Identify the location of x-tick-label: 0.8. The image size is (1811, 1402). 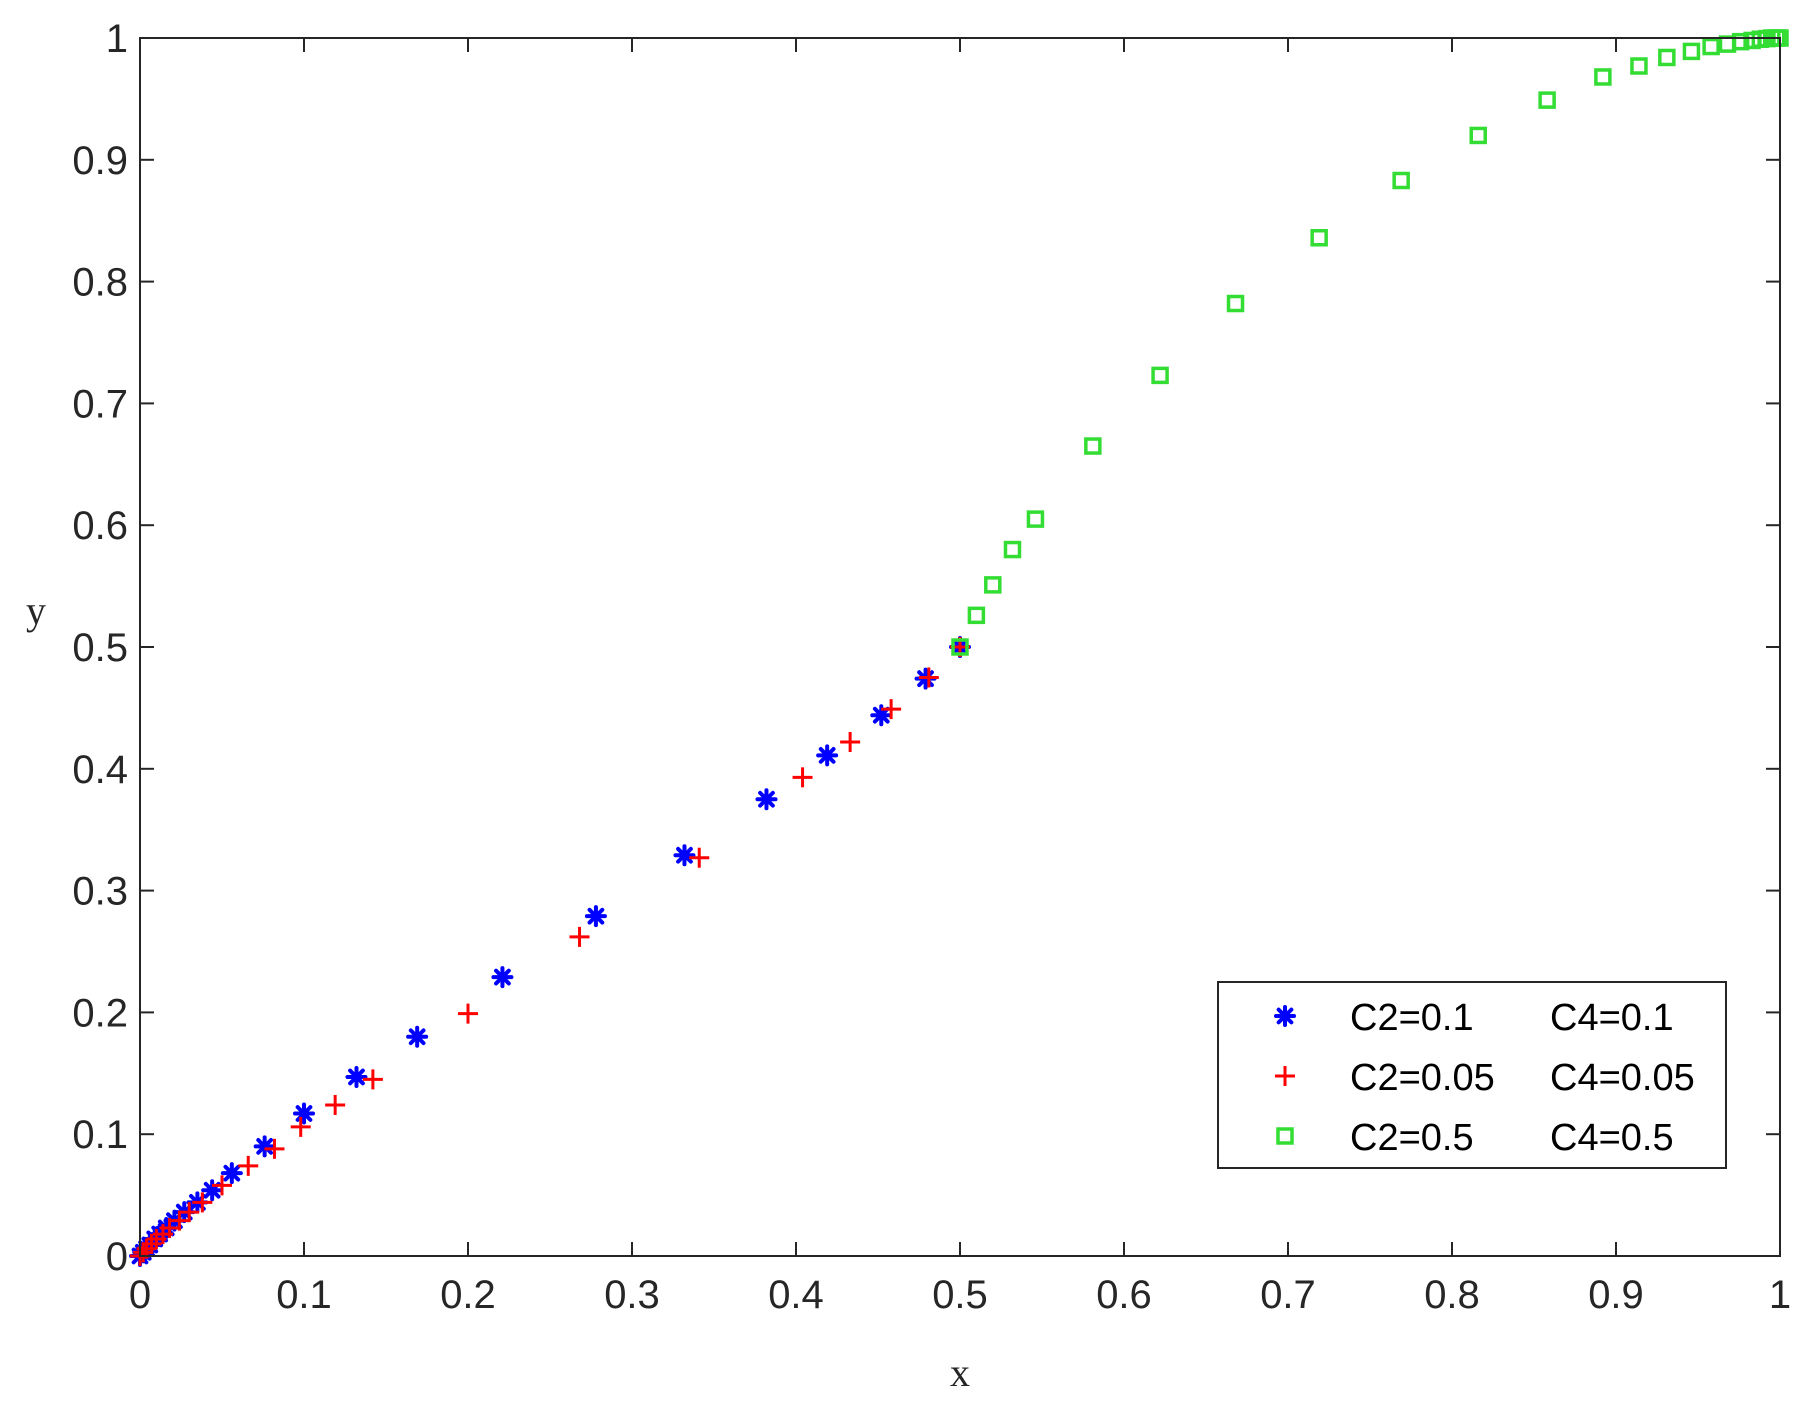
(1452, 1295).